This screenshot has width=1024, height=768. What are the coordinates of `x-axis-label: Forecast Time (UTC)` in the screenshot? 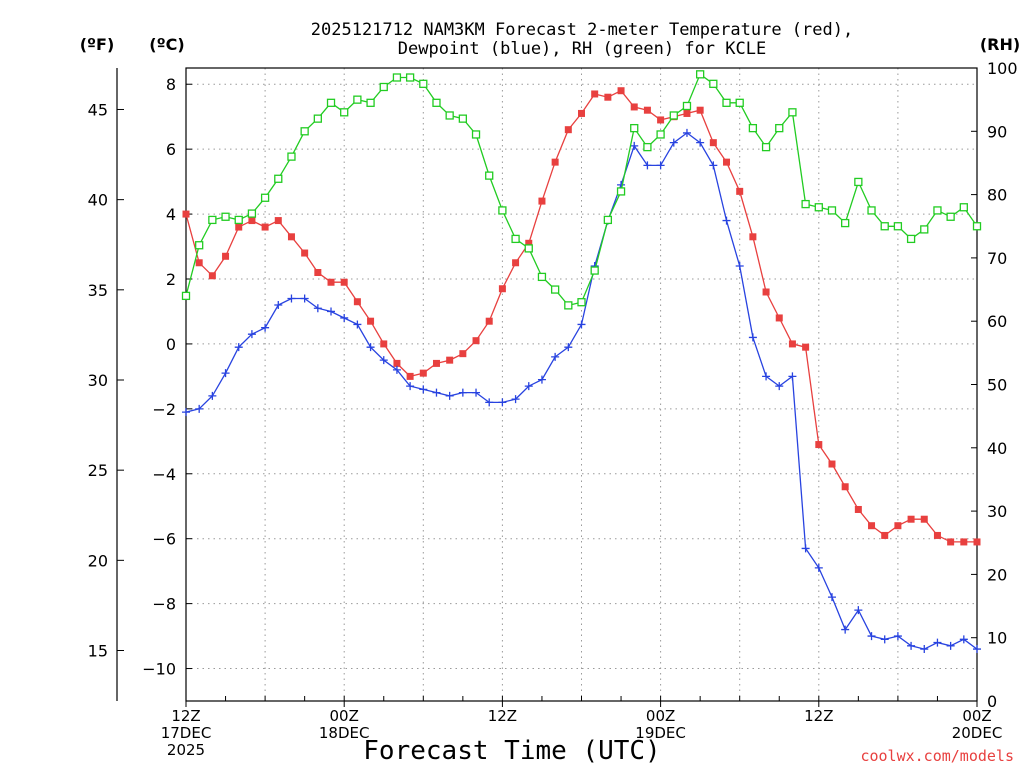 It's located at (511, 751).